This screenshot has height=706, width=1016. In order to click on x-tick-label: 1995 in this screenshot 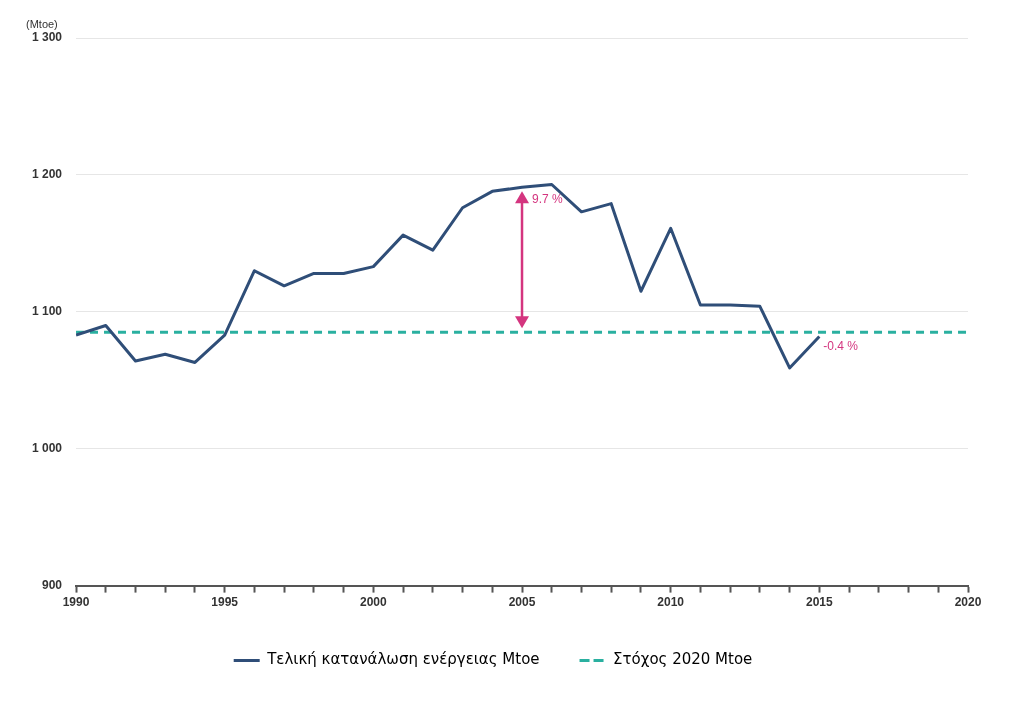, I will do `click(225, 602)`.